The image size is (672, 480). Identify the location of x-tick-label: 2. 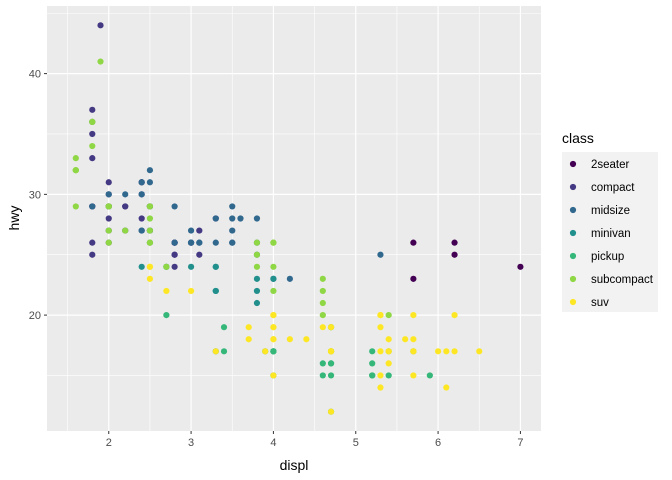
(109, 443).